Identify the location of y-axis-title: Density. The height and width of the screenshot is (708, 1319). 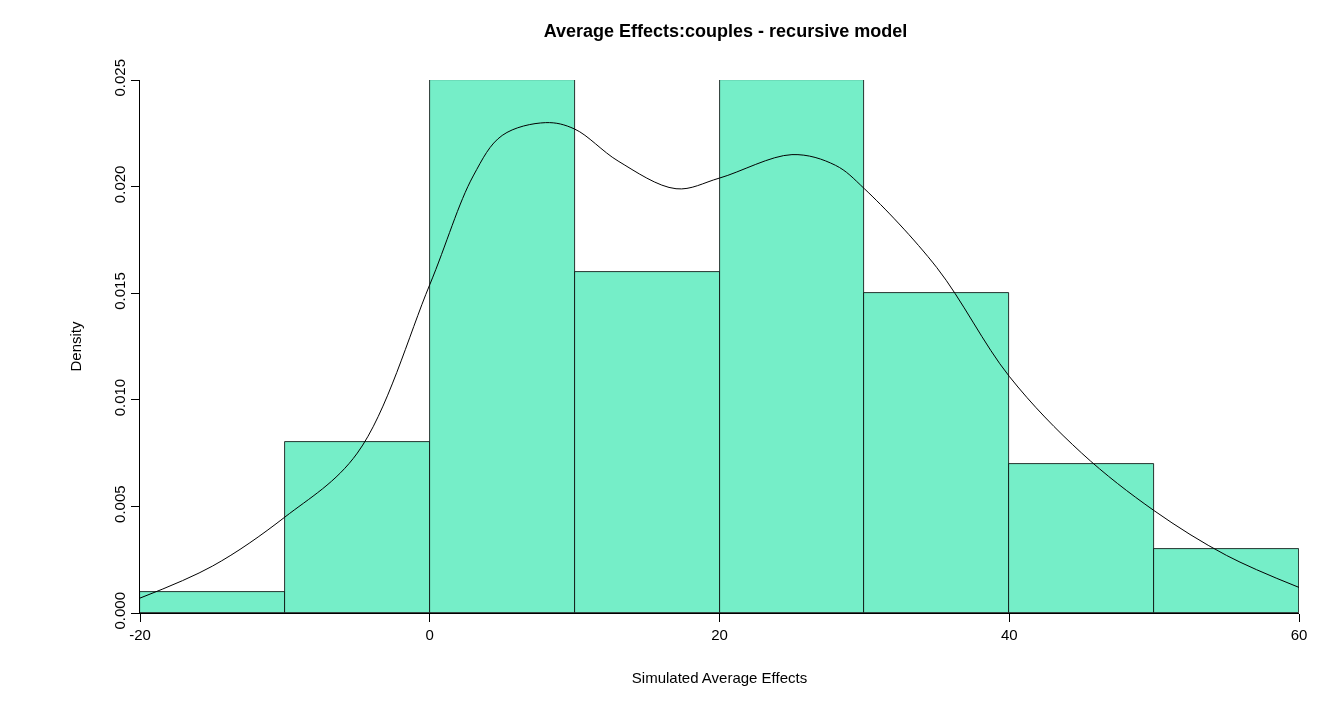
(76, 346).